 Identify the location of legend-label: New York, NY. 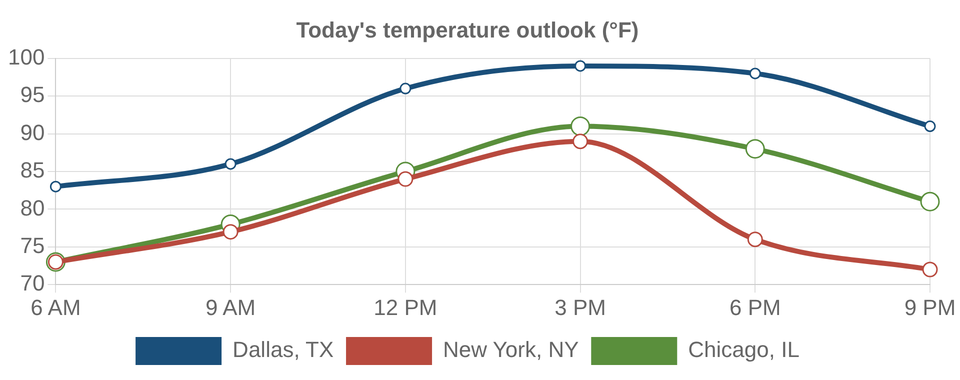
(511, 349).